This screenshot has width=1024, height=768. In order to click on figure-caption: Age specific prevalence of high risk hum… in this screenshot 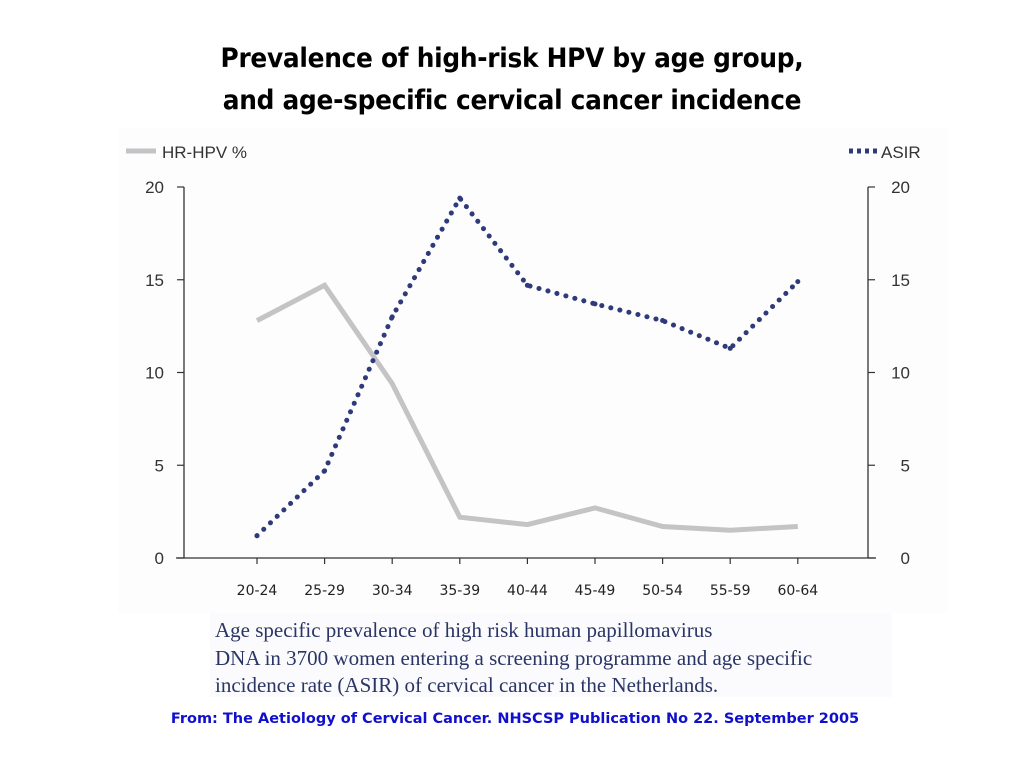, I will do `click(513, 658)`.